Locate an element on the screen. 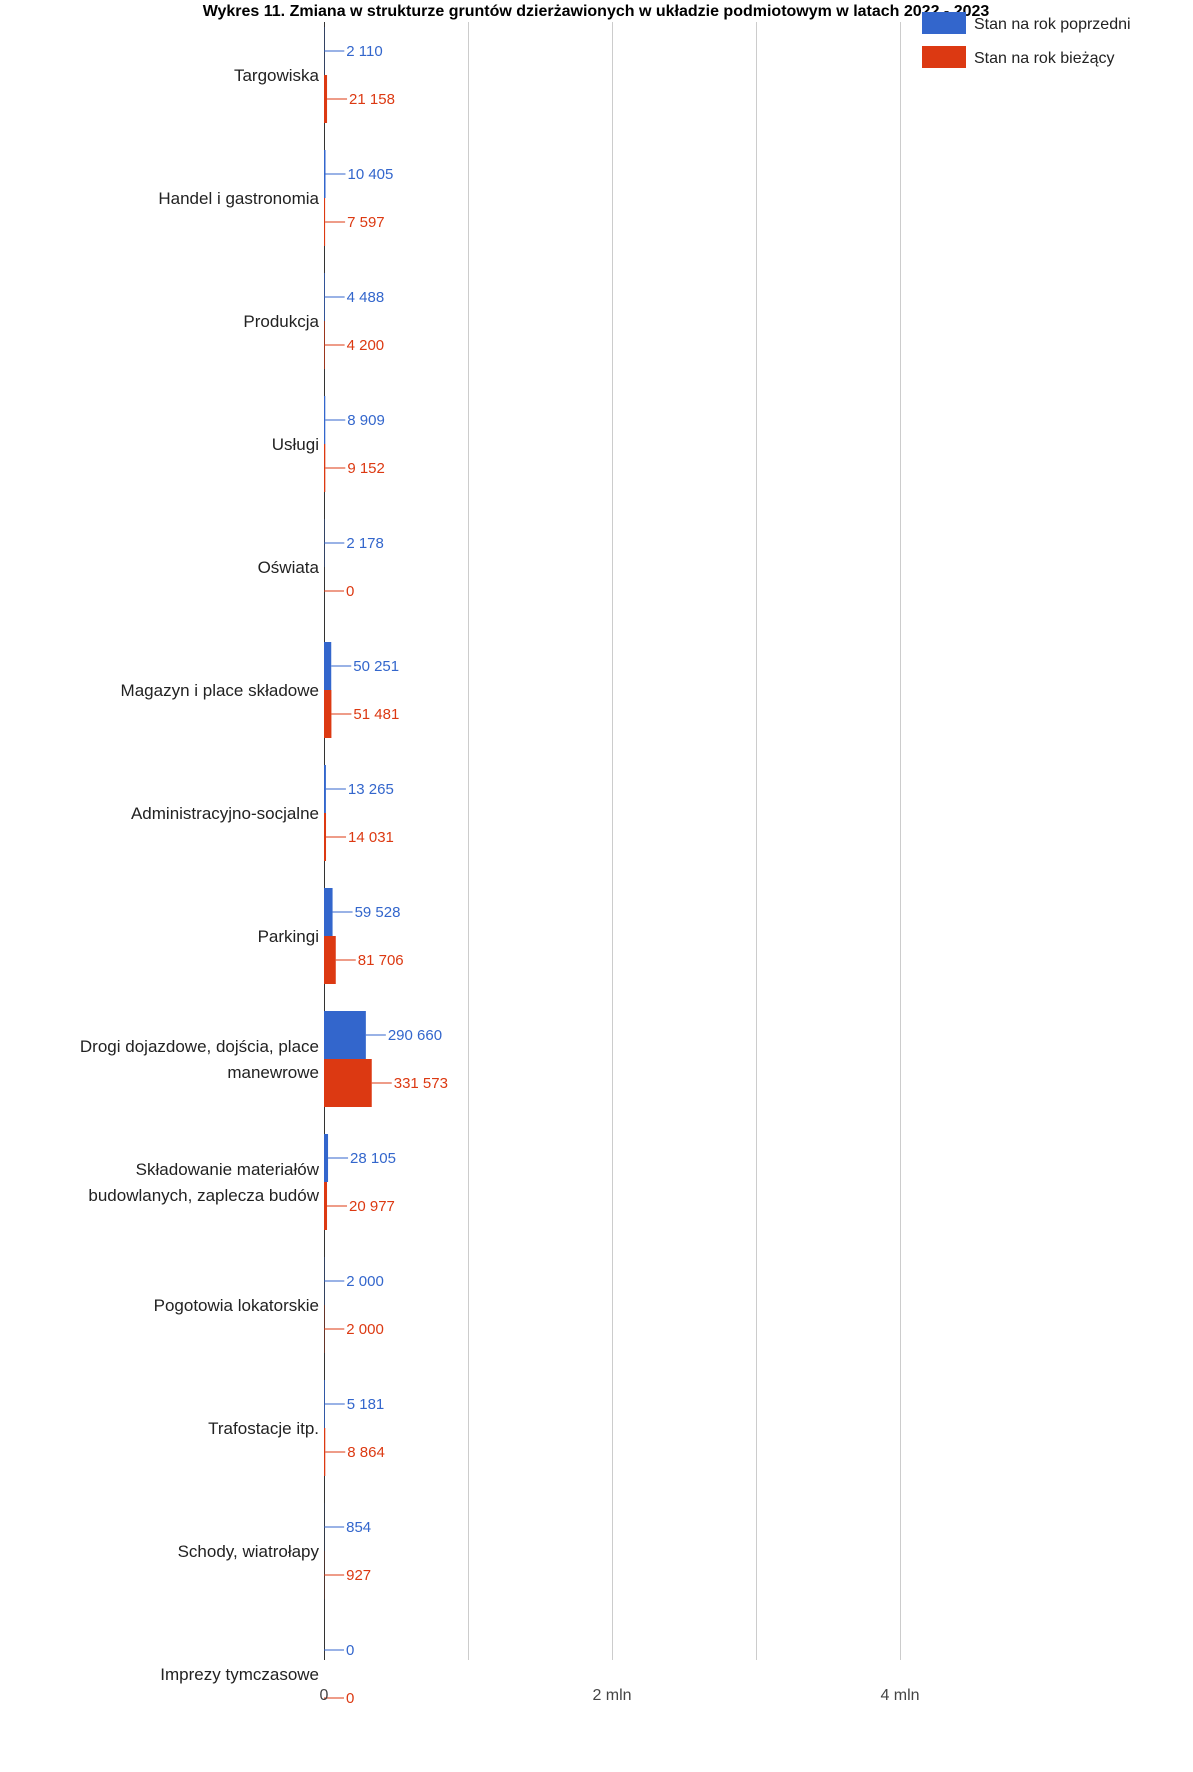 The height and width of the screenshot is (1772, 1193). x-axis-tick-labels: 0 2 mln 4 mln is located at coordinates (620, 1695).